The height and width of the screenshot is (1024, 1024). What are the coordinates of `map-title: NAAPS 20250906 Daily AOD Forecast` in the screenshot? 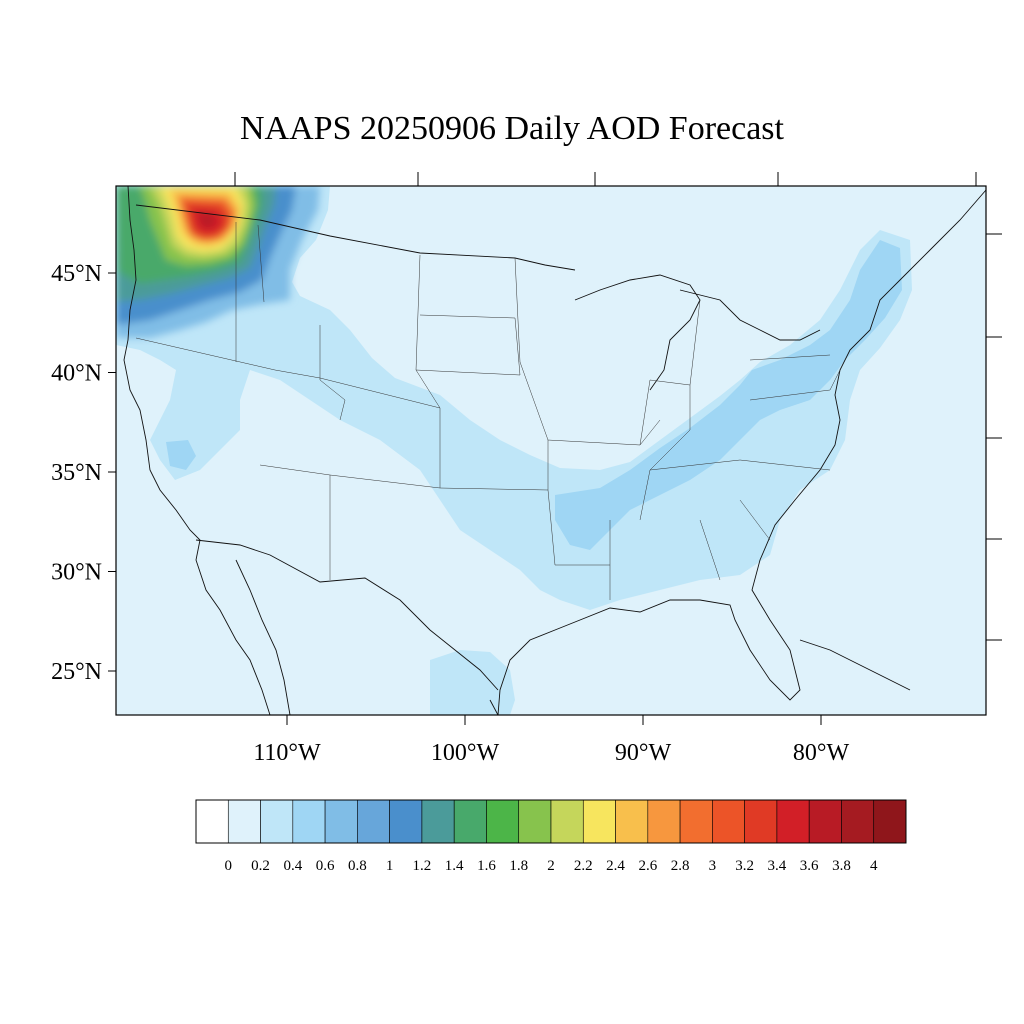 It's located at (512, 128).